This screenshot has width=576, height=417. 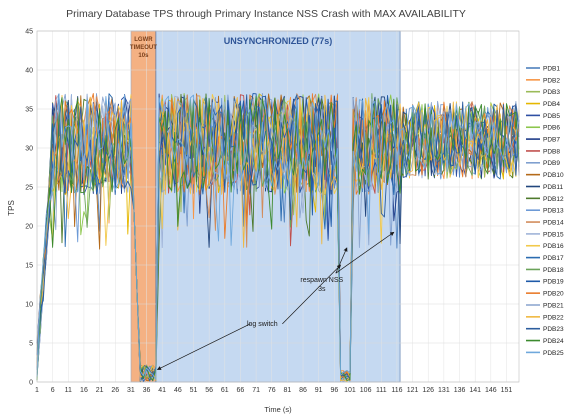 I want to click on y-tick-label: 45, so click(x=29, y=32).